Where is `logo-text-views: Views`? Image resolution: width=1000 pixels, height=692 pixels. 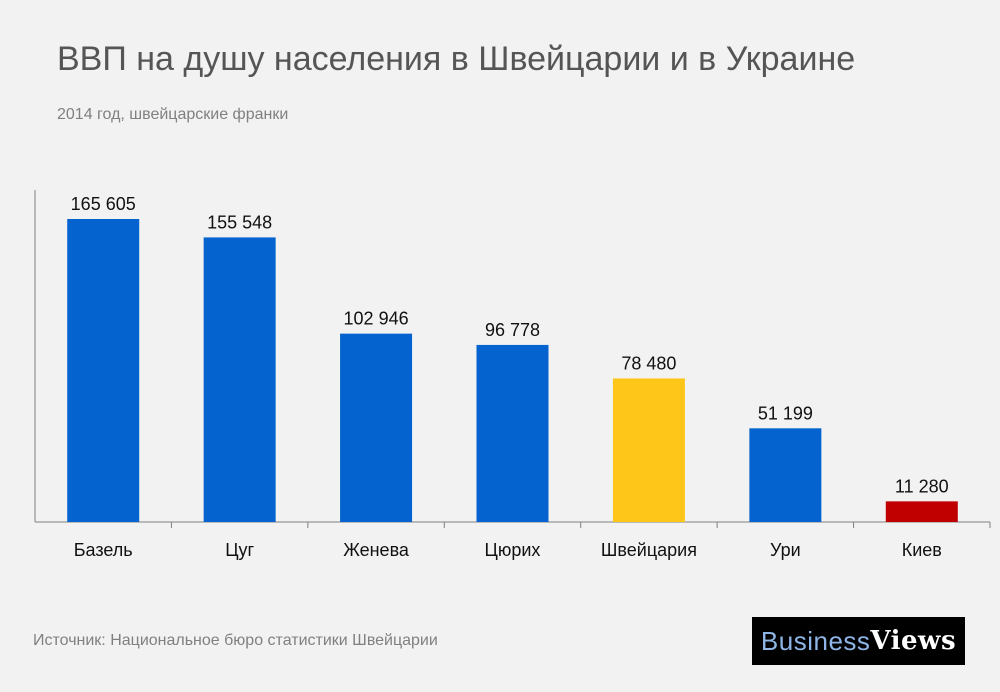
logo-text-views: Views is located at coordinates (913, 641).